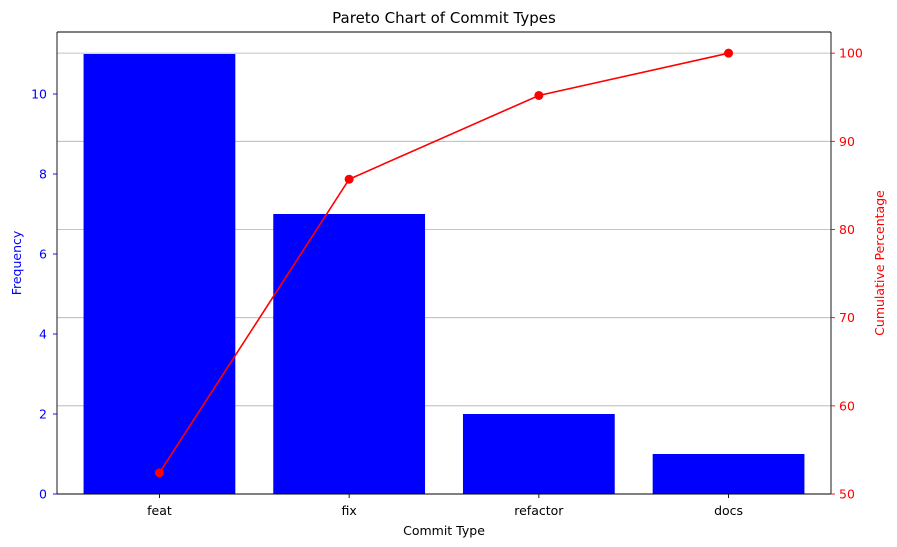  Describe the element at coordinates (851, 53) in the screenshot. I see `right-y-tick-label: 100` at that location.